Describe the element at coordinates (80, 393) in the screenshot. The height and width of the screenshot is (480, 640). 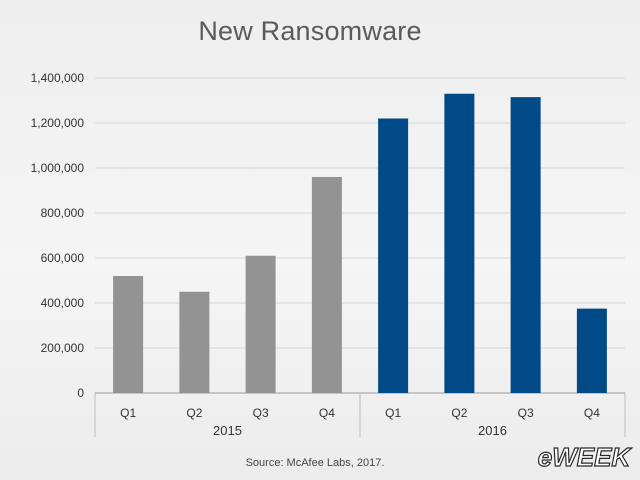
I see `y-tick-label: 0` at that location.